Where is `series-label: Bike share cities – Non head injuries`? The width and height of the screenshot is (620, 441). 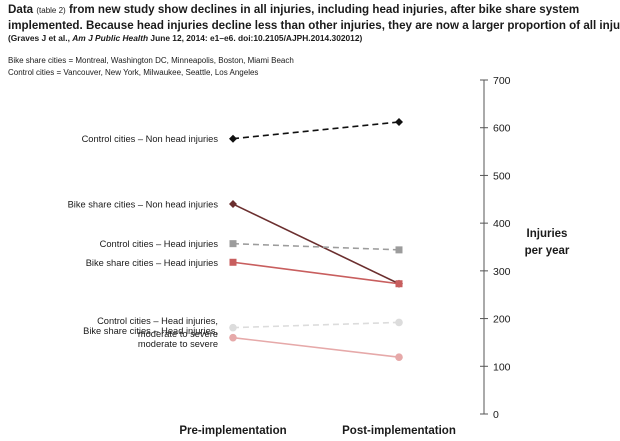 series-label: Bike share cities – Non head injuries is located at coordinates (143, 205).